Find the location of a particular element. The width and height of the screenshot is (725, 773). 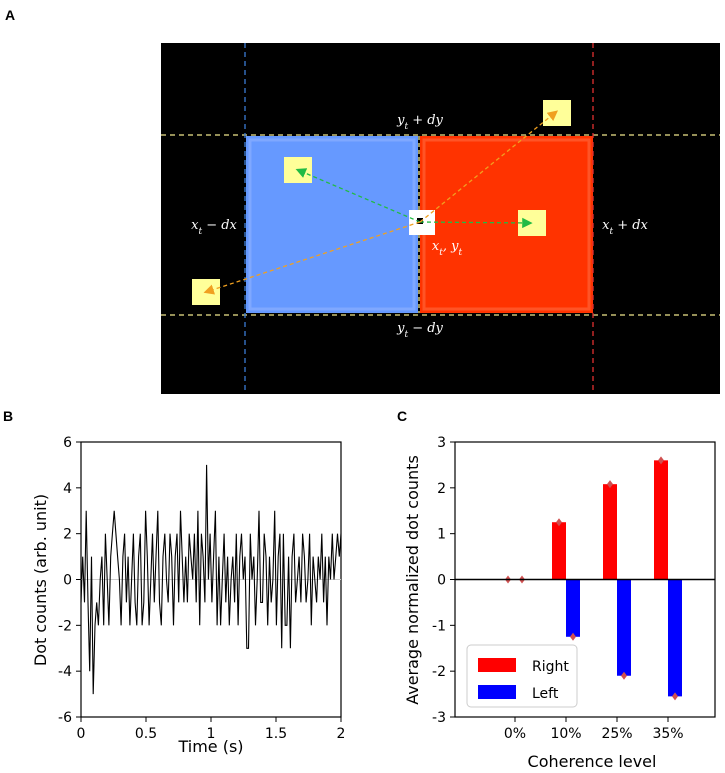

panel-c-ytick-label: -1 is located at coordinates (439, 626).